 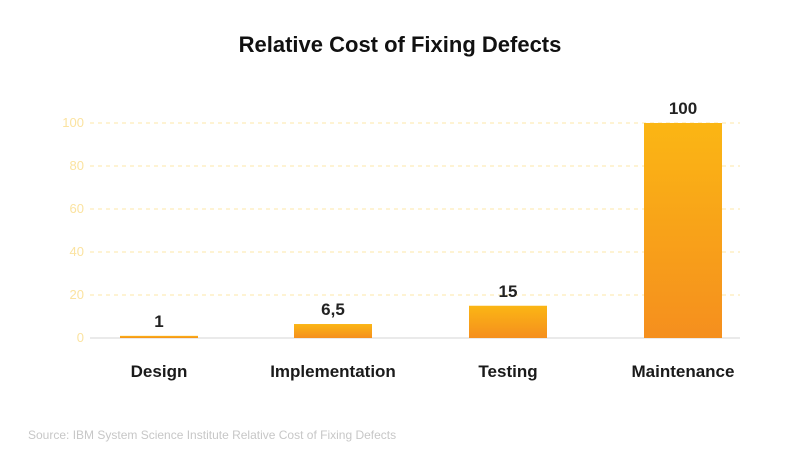 I want to click on y-tick-label: 0, so click(x=80, y=337).